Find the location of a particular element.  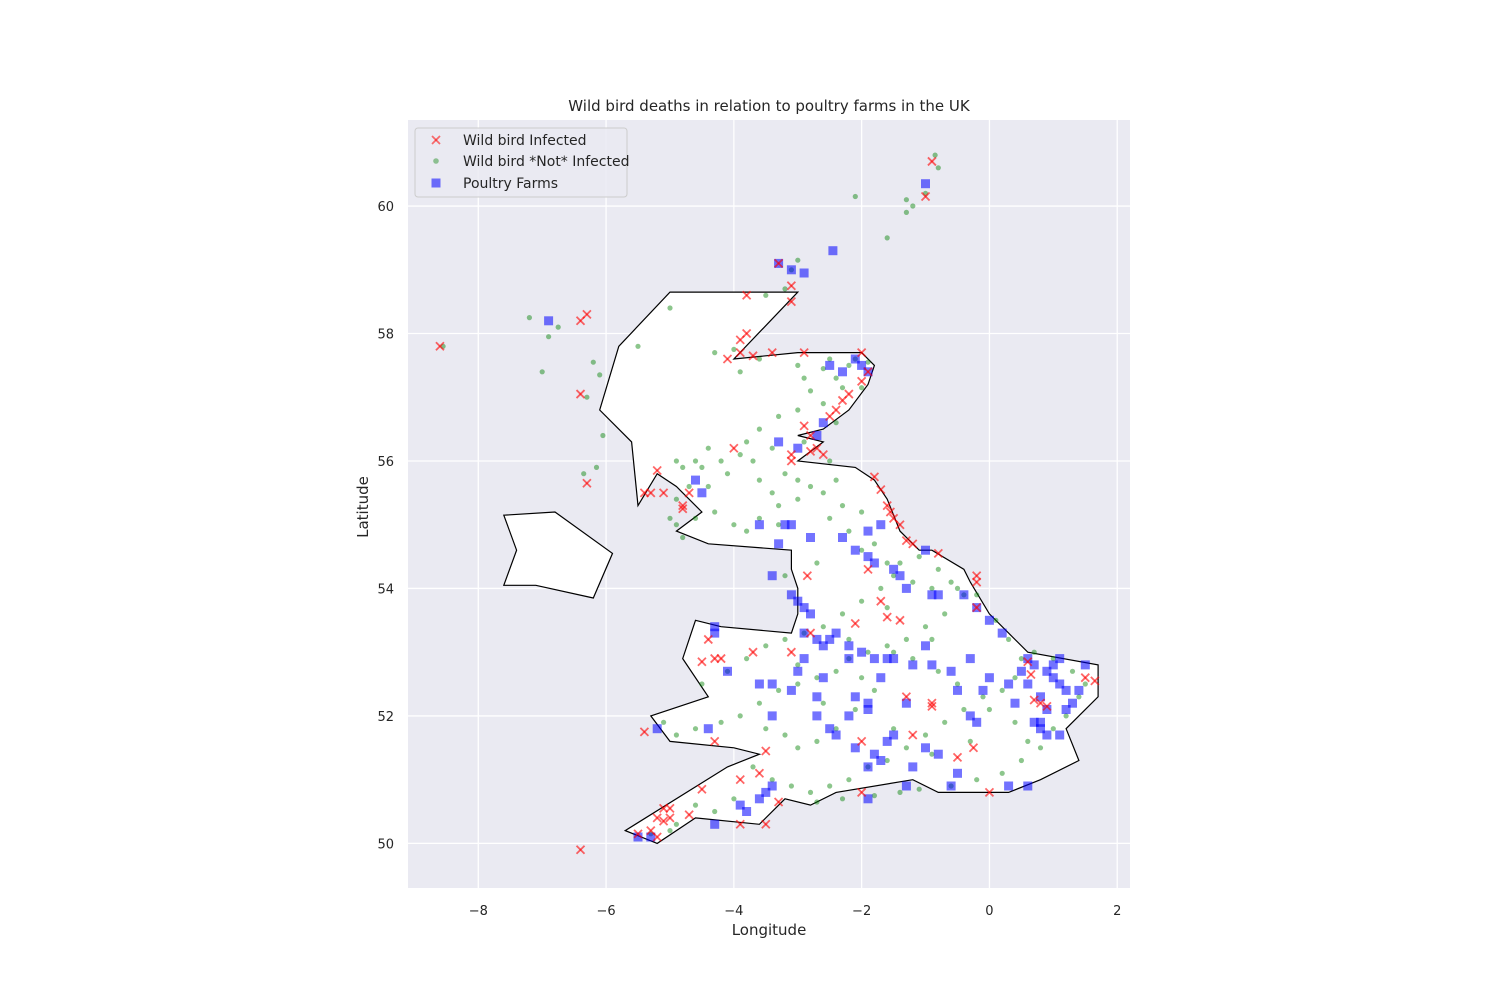

y-tick-label: 56 is located at coordinates (385, 462).